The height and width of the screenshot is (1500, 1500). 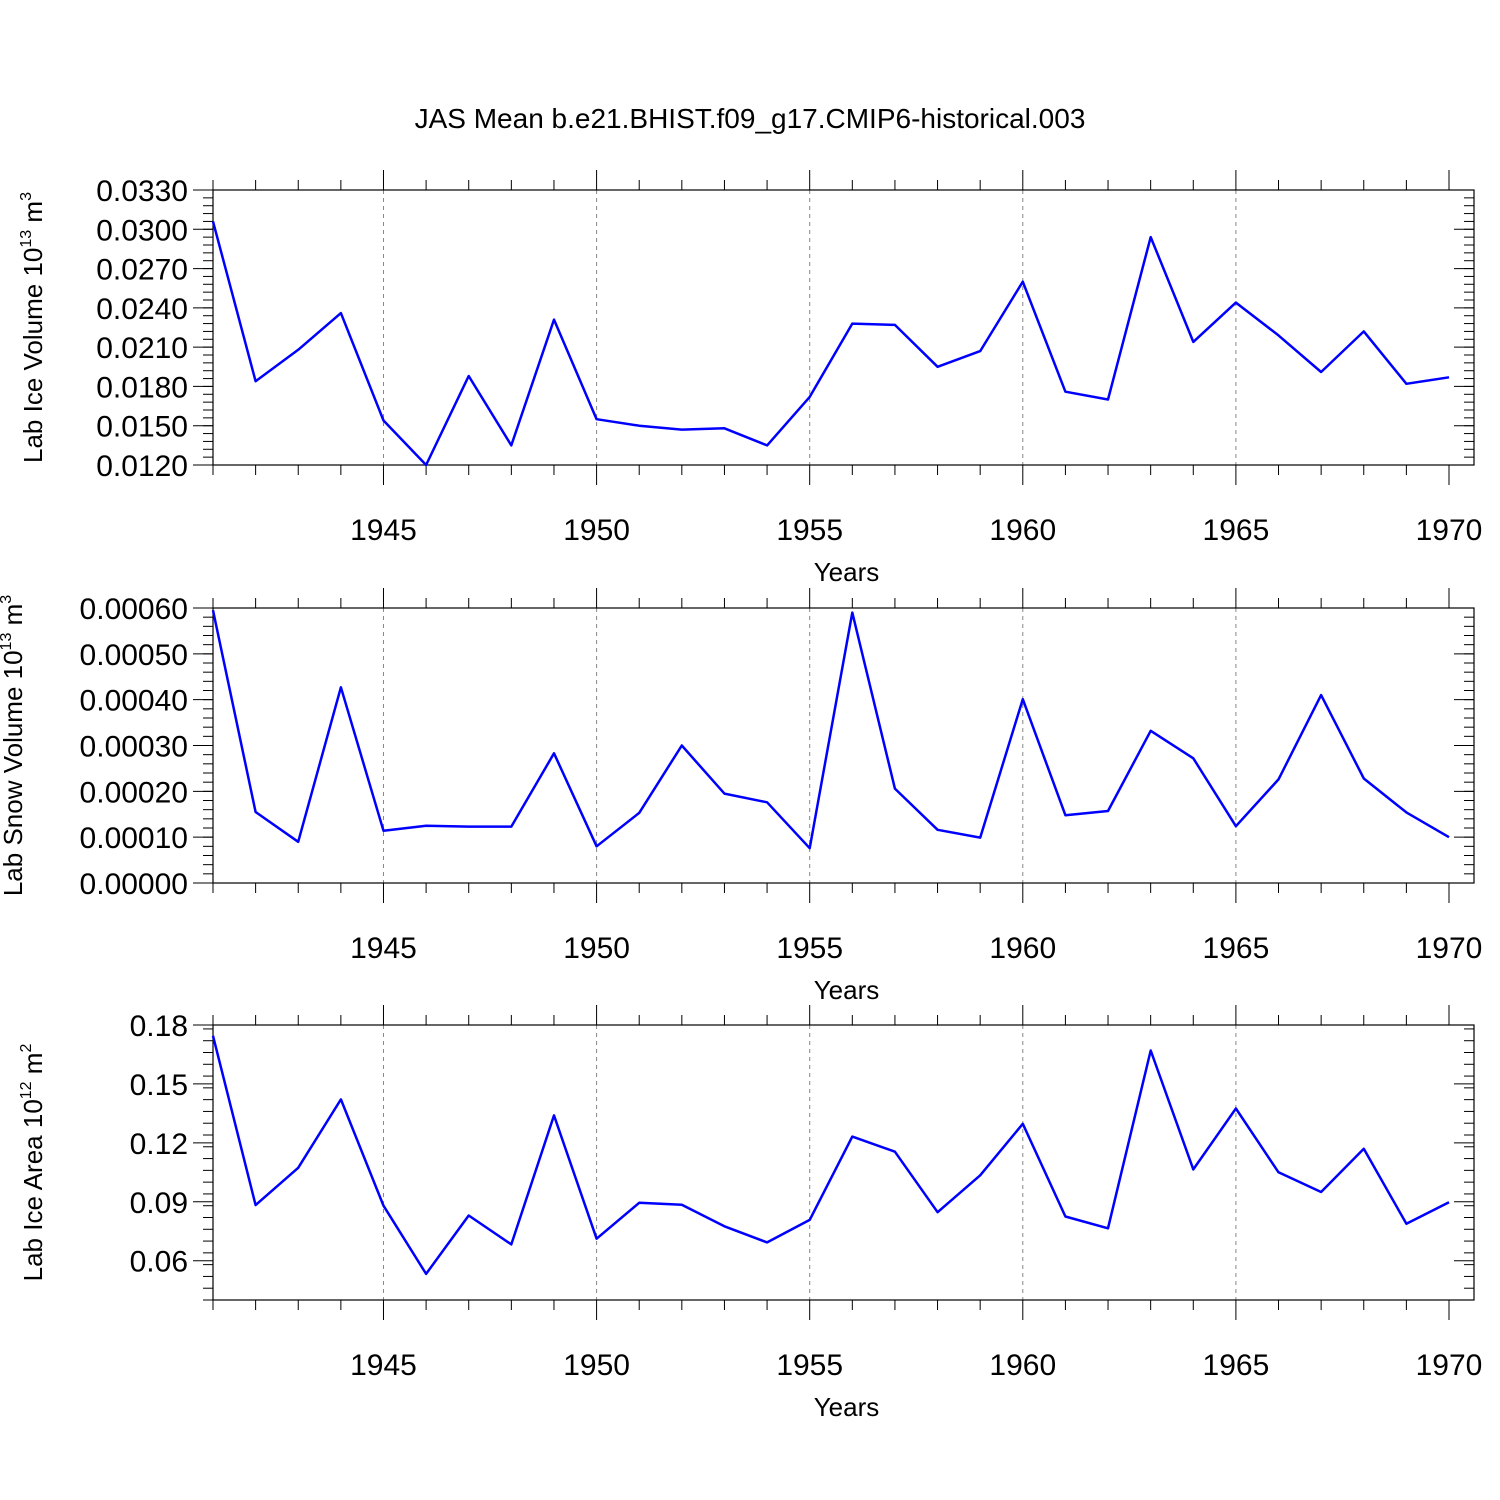 I want to click on y-tick-label: 0.12, so click(x=159, y=1144).